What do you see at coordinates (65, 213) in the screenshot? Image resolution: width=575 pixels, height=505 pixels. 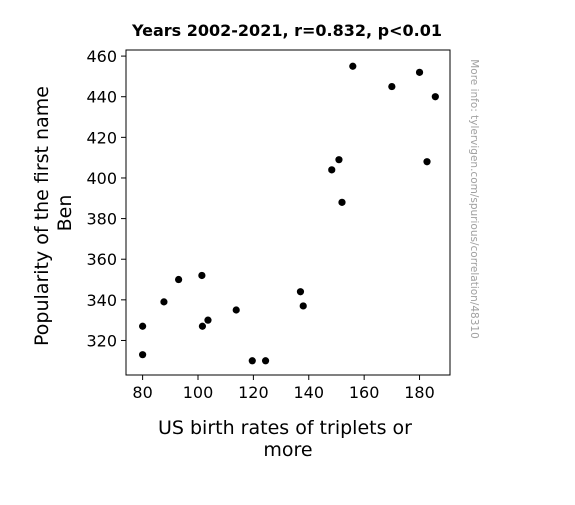 I see `y-axis-label-line-2: Ben` at bounding box center [65, 213].